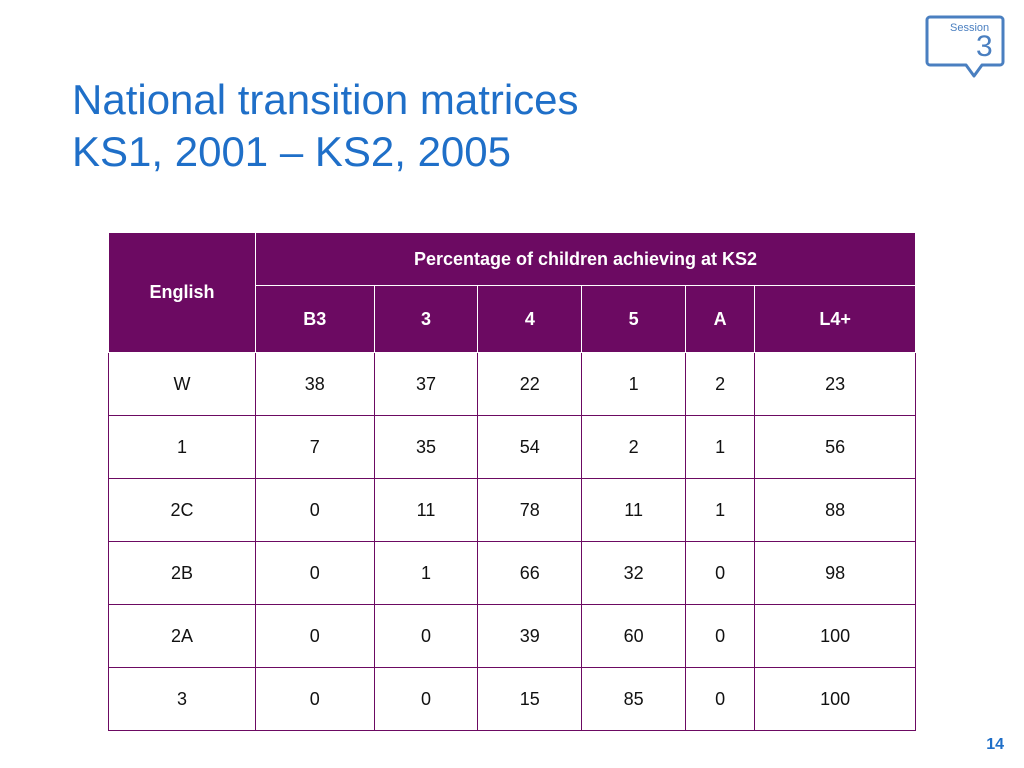  Describe the element at coordinates (292, 151) in the screenshot. I see `slide-title-line-2: KS1, 2001 – KS2, 2005` at that location.